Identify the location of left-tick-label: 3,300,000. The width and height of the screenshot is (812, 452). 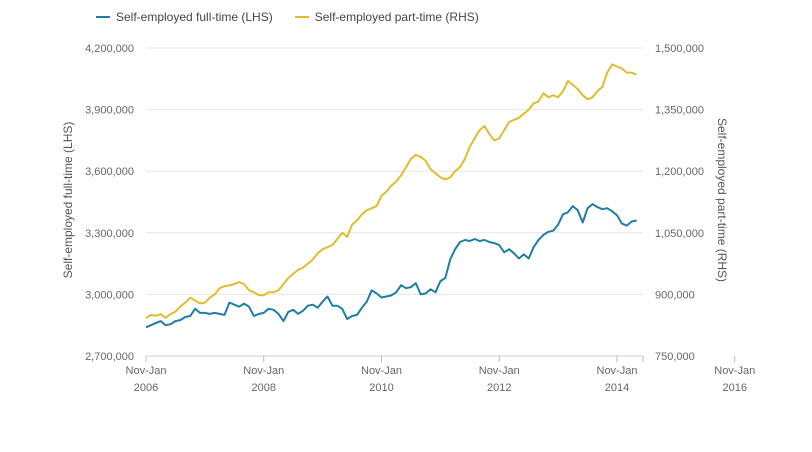
(109, 234).